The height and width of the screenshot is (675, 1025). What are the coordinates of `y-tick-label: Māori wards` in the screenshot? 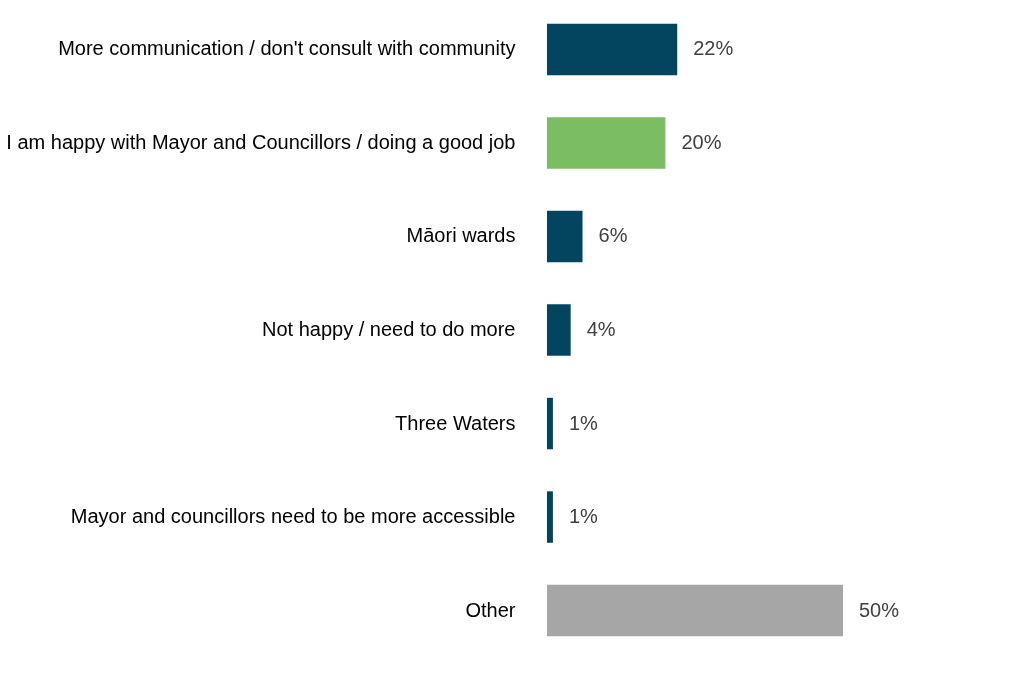 It's located at (461, 235).